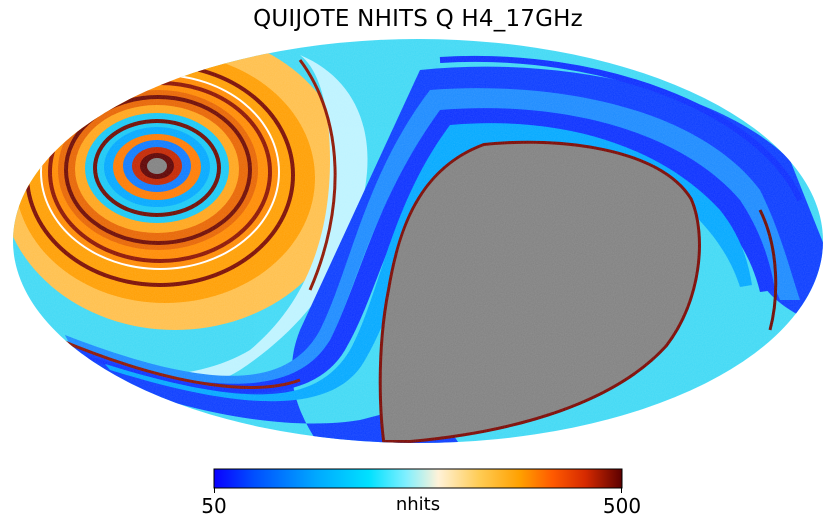 Image resolution: width=836 pixels, height=526 pixels. I want to click on colorbar-tick-max, so click(621, 490).